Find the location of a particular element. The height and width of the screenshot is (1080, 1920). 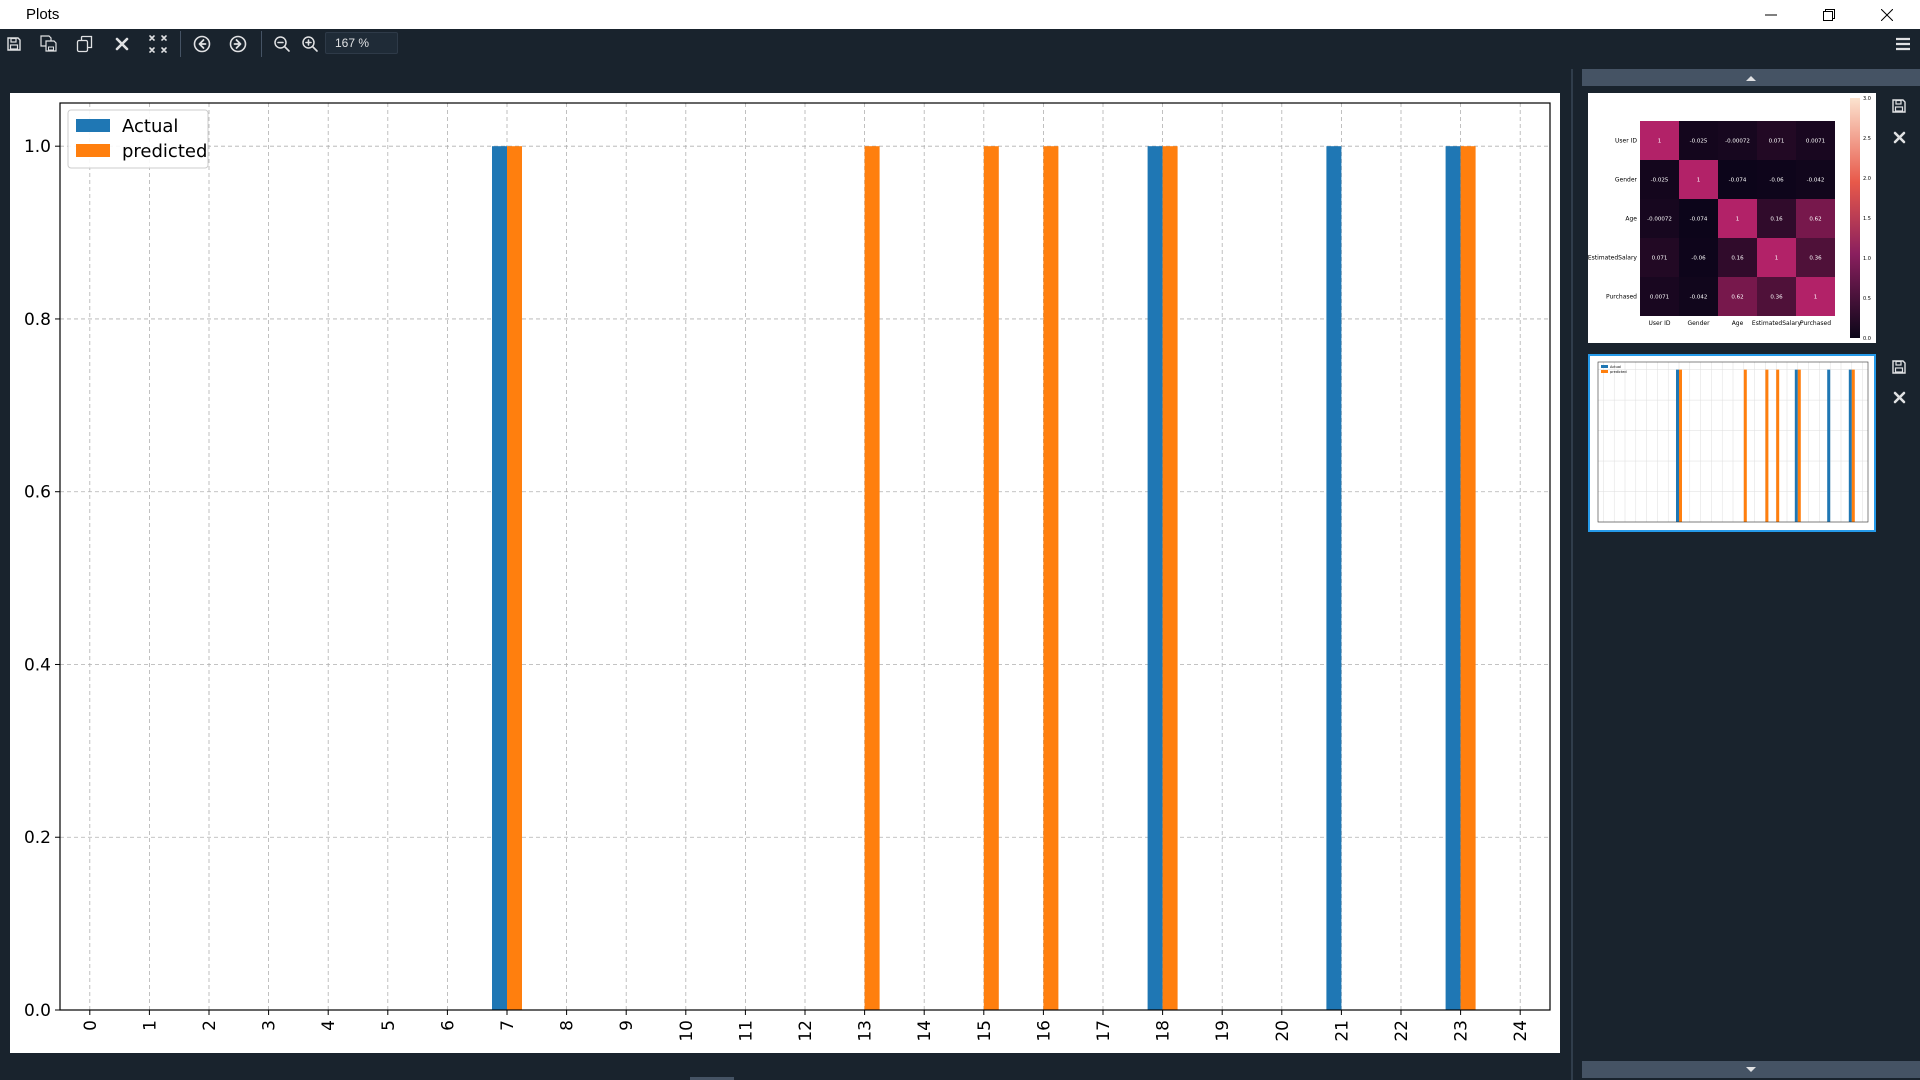

colorbar-tick-label: 3.0 is located at coordinates (1867, 99).